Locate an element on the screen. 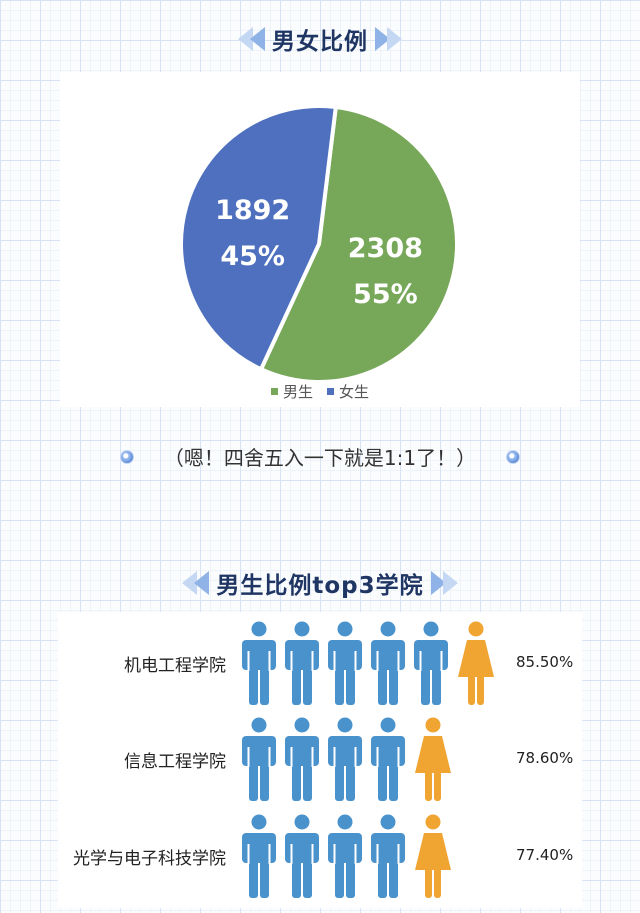  pie-slice-female is located at coordinates (259, 238).